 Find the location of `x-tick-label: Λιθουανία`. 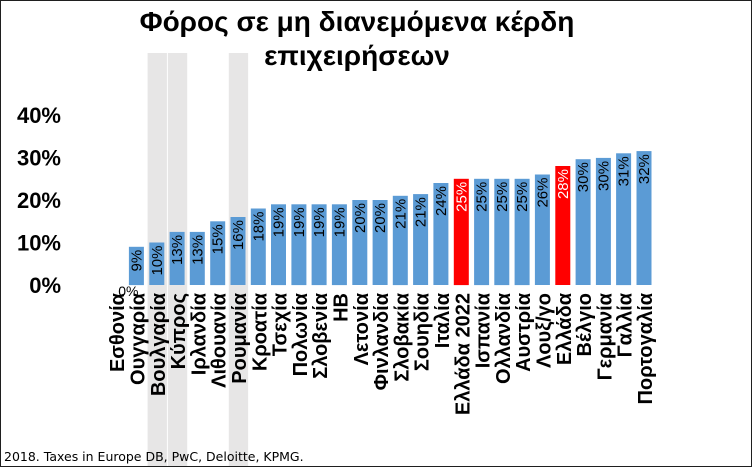

x-tick-label: Λιθουανία is located at coordinates (220, 340).